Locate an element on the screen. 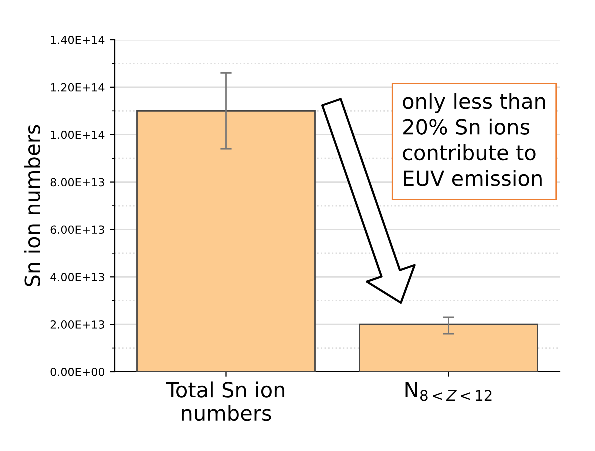  y-tick-label: 4.00E+13 is located at coordinates (77, 277).